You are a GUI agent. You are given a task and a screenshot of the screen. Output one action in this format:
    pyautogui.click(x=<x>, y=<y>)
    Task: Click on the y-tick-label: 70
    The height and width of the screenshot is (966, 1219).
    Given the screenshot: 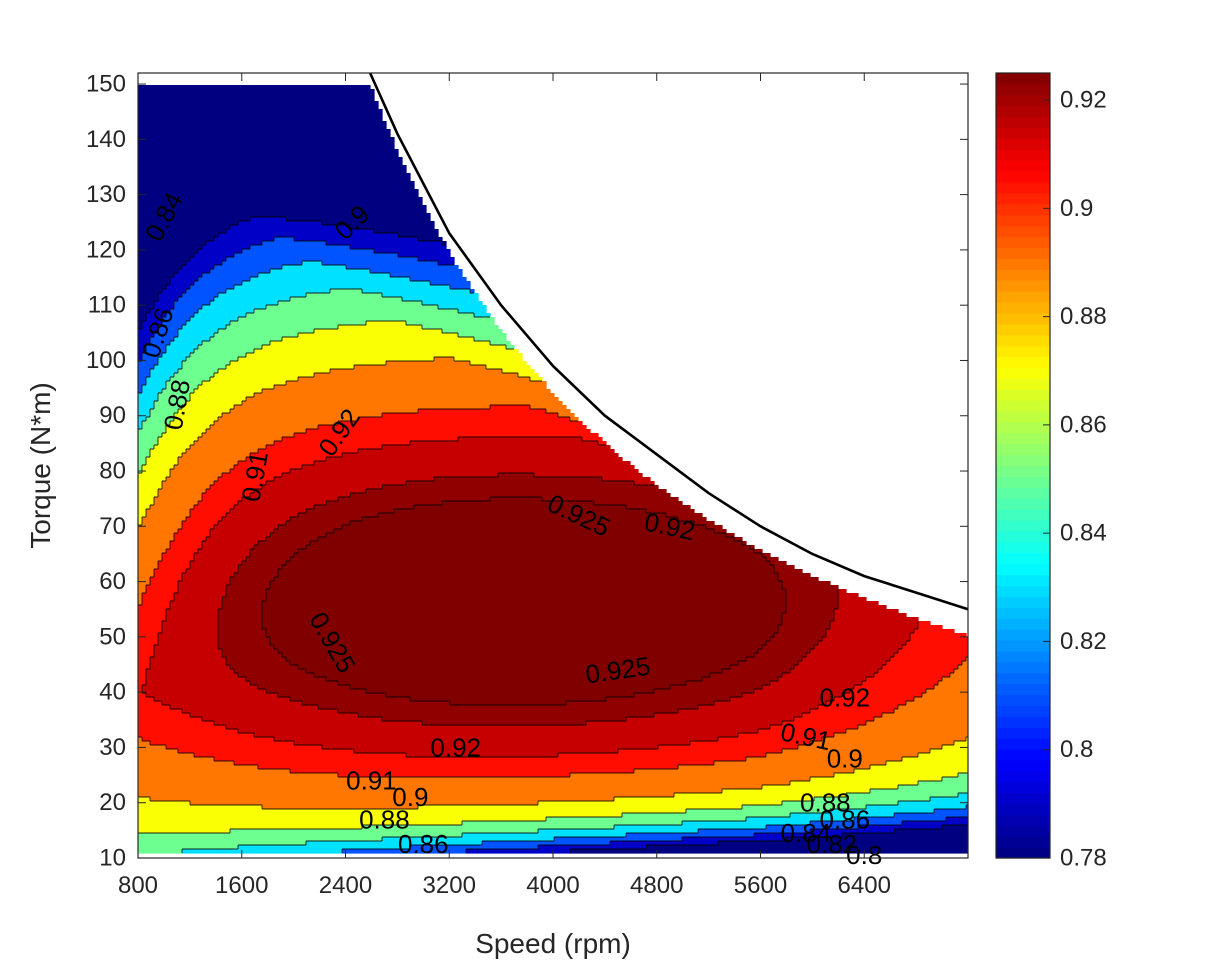 What is the action you would take?
    pyautogui.click(x=112, y=526)
    